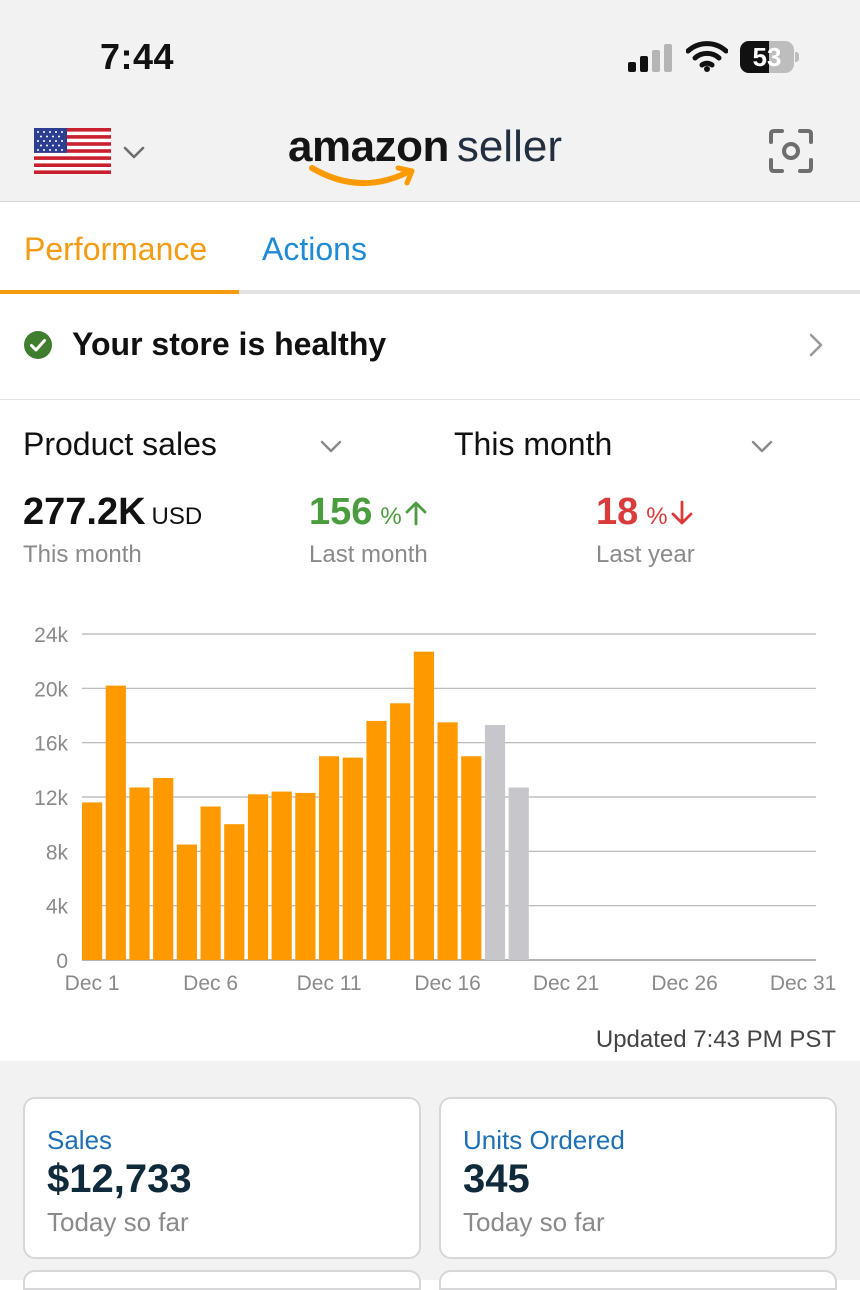 The height and width of the screenshot is (1290, 860). What do you see at coordinates (229, 344) in the screenshot?
I see `store-health-text: Your store is healthy` at bounding box center [229, 344].